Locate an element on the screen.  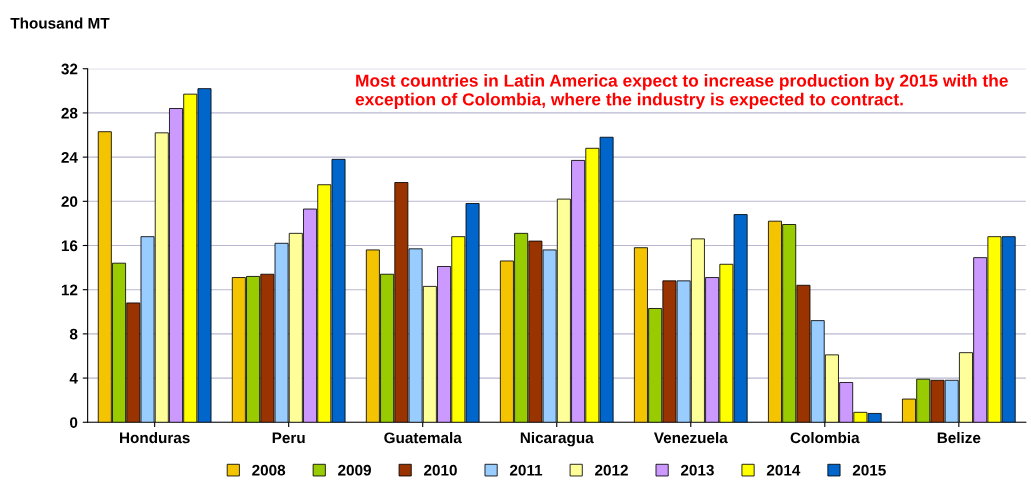
x-tick-label: Honduras is located at coordinates (155, 437).